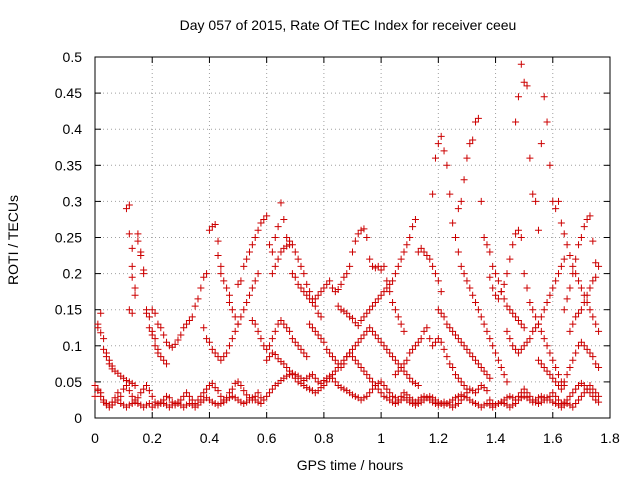 Image resolution: width=640 pixels, height=480 pixels. I want to click on x-tick-label: 1.6, so click(553, 438).